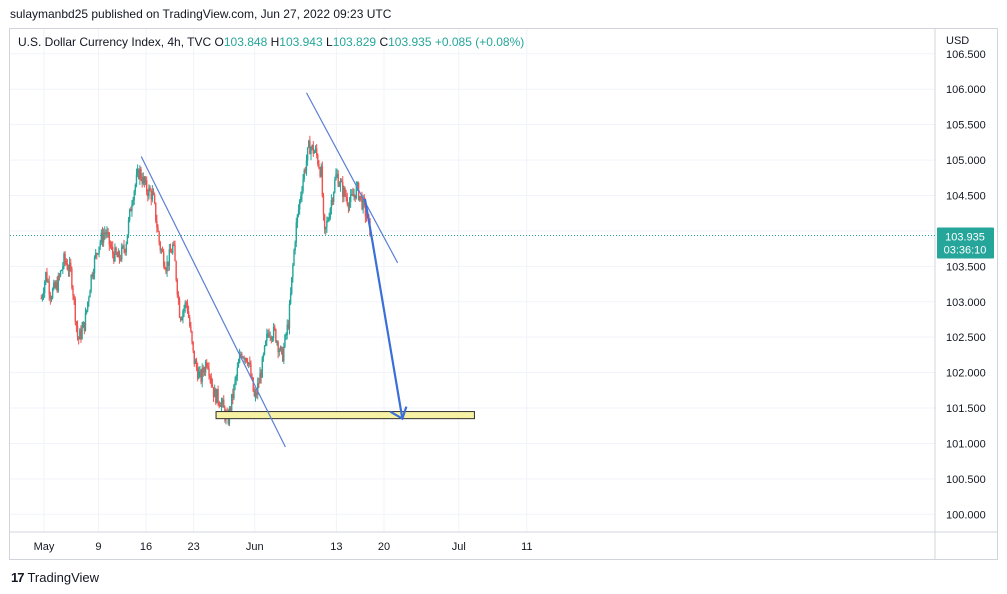  I want to click on x-tick-label: May, so click(44, 547).